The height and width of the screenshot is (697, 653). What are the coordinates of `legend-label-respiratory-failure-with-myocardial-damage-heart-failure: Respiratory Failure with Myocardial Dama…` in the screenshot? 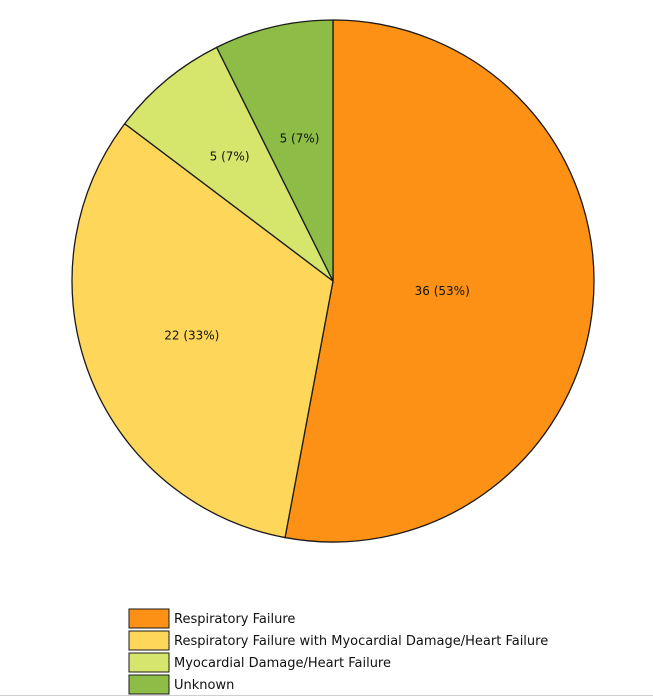 It's located at (361, 641).